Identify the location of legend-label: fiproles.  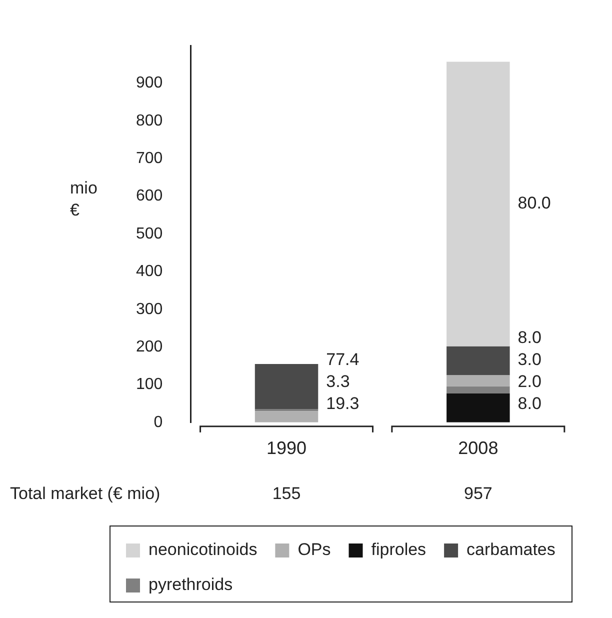
(398, 550).